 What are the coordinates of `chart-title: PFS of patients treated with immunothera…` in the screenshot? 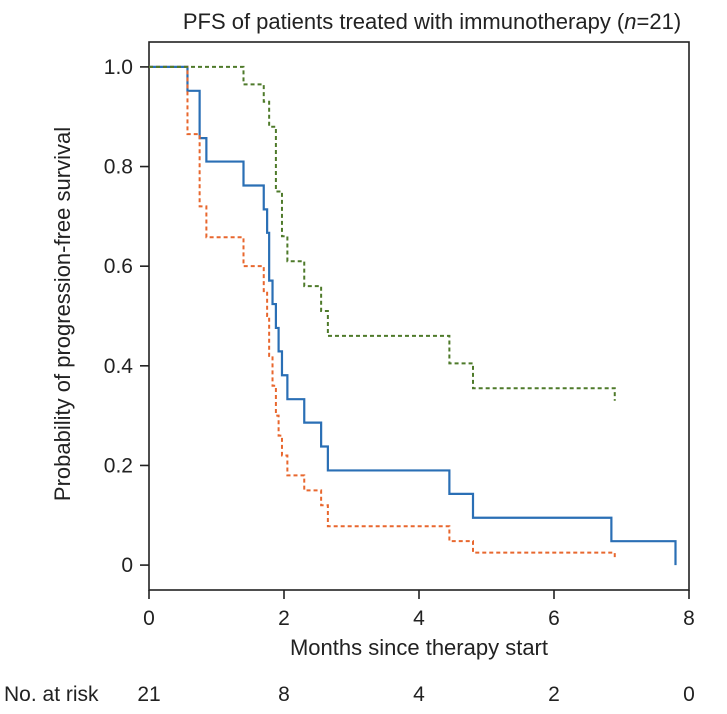 It's located at (432, 21).